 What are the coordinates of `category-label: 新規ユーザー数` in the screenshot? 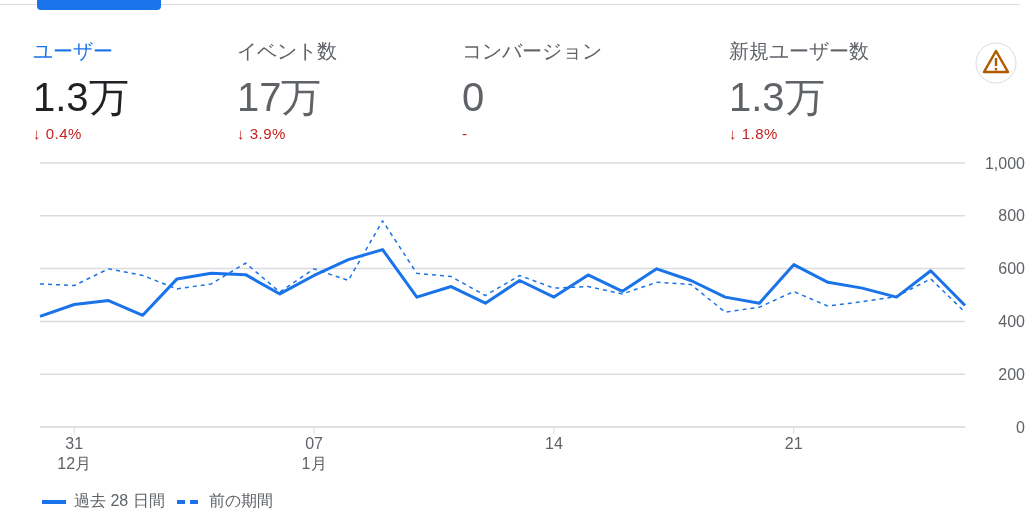 It's located at (799, 51).